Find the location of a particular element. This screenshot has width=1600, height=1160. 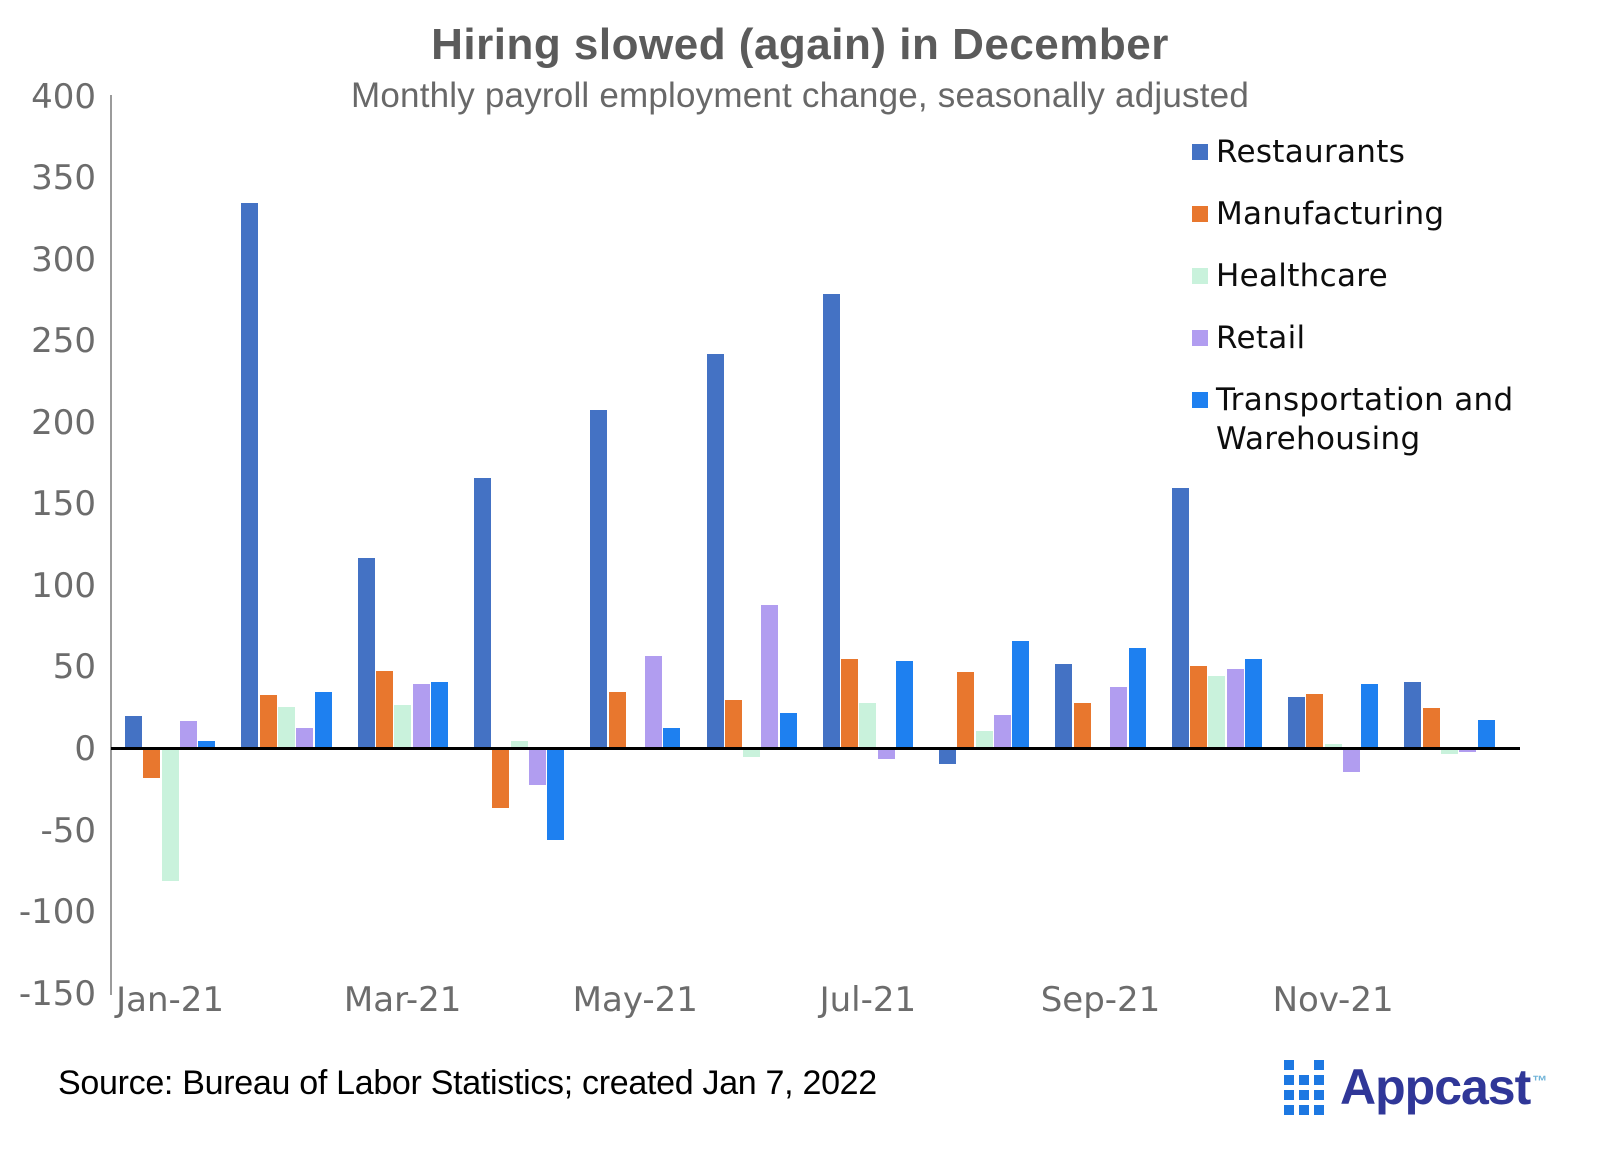

y-tick-label: -150 is located at coordinates (57, 993).